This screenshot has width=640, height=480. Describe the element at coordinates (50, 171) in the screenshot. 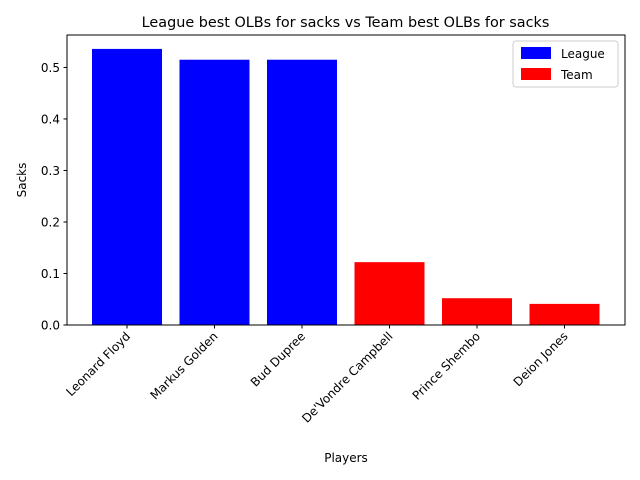

I see `y-tick-label: 0.3` at that location.